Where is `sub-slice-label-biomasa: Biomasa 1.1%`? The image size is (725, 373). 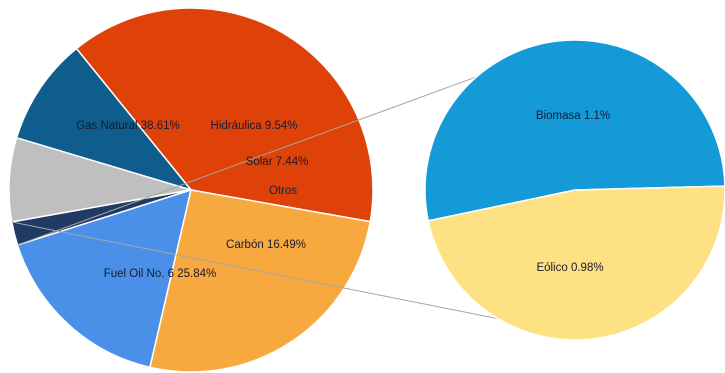 sub-slice-label-biomasa: Biomasa 1.1% is located at coordinates (573, 116).